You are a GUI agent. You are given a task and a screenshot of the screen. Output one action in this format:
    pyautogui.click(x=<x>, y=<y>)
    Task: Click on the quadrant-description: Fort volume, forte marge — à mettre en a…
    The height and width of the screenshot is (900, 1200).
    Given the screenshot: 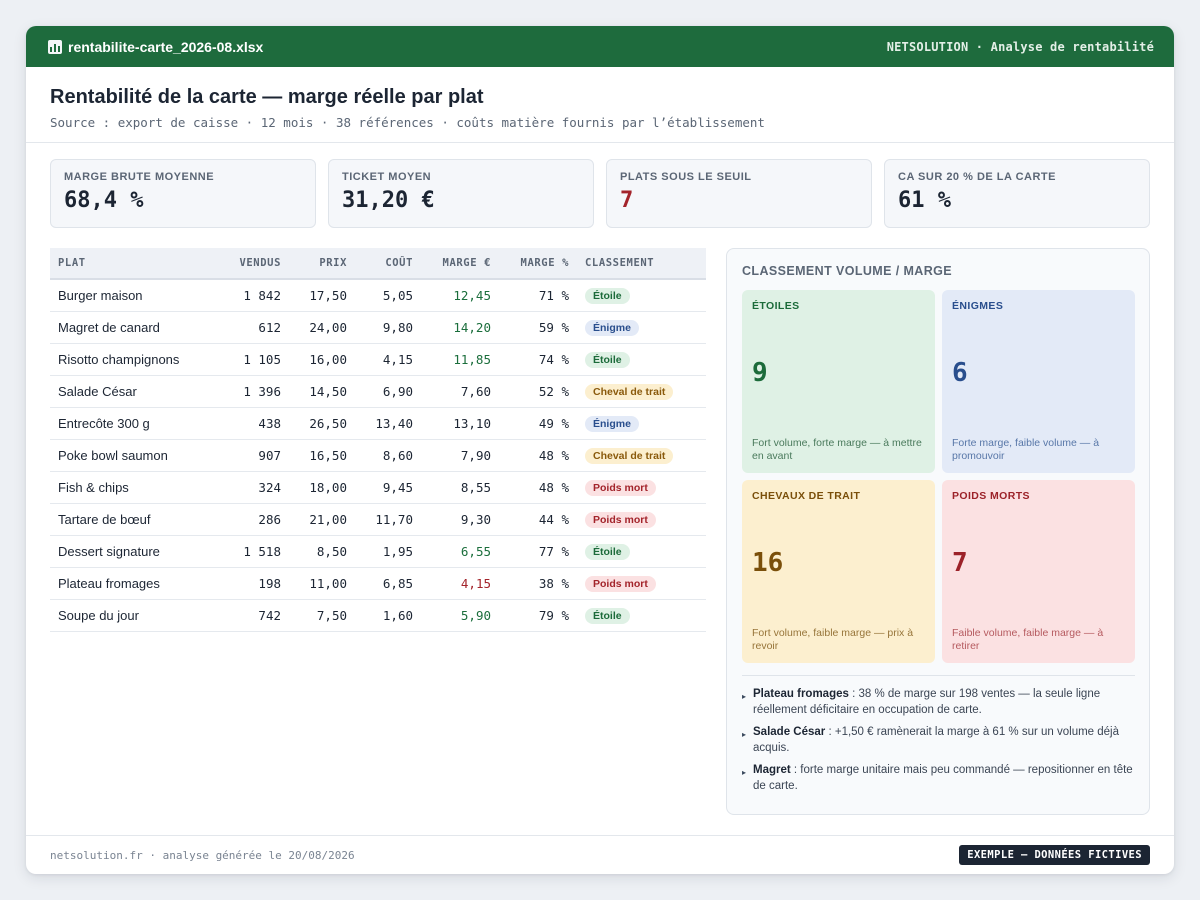 What is the action you would take?
    pyautogui.click(x=837, y=449)
    